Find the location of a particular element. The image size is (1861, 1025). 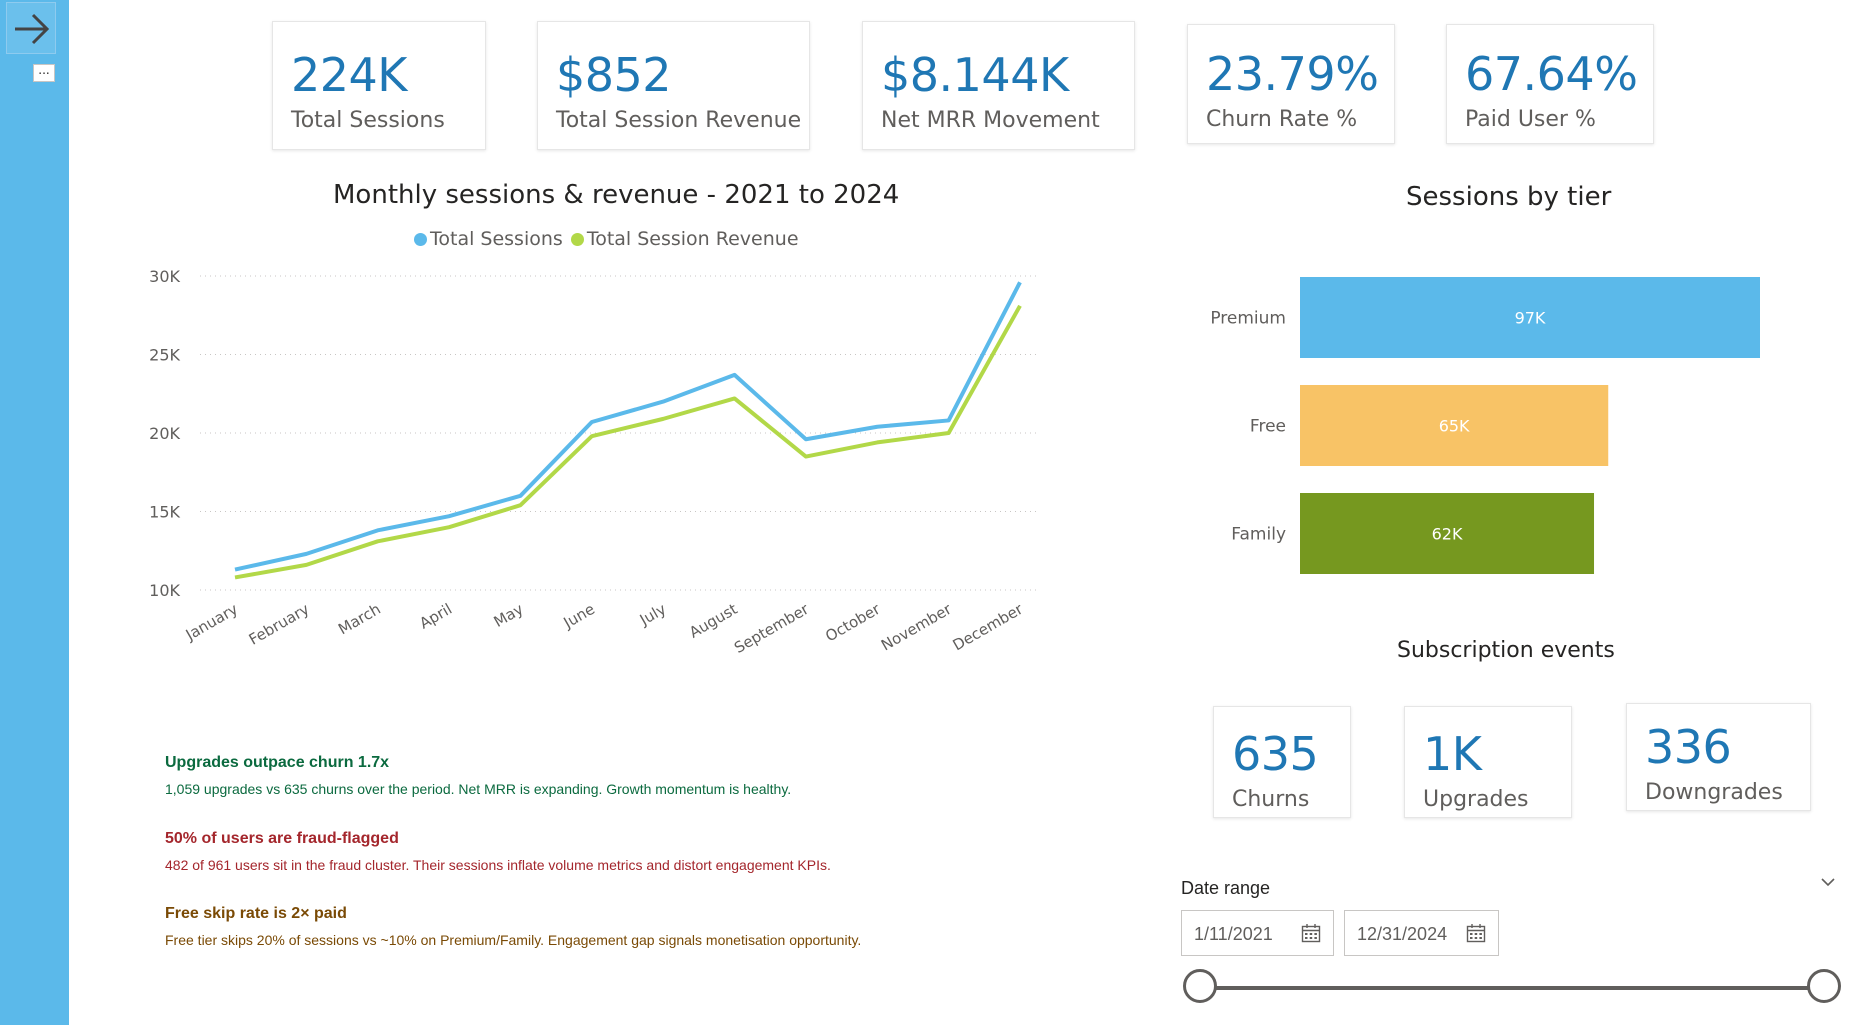

date-slider-track is located at coordinates (1513, 988).